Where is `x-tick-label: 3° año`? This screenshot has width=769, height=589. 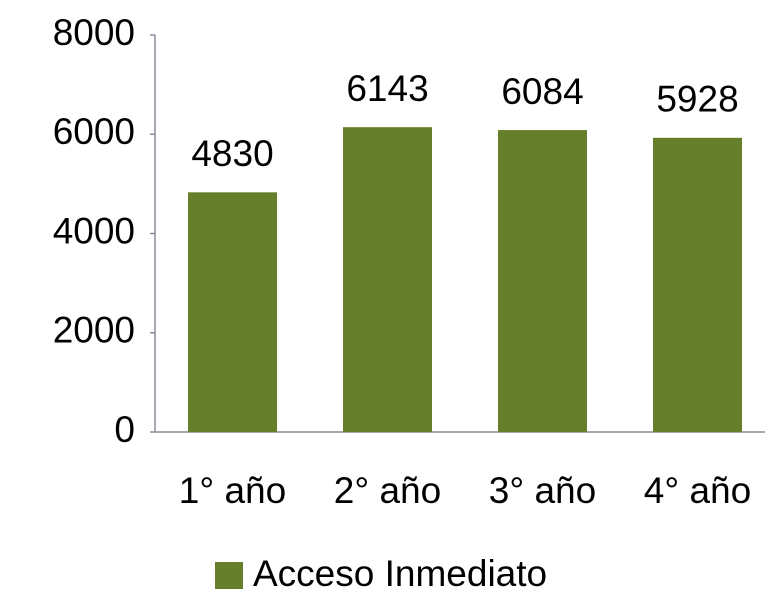 x-tick-label: 3° año is located at coordinates (542, 490).